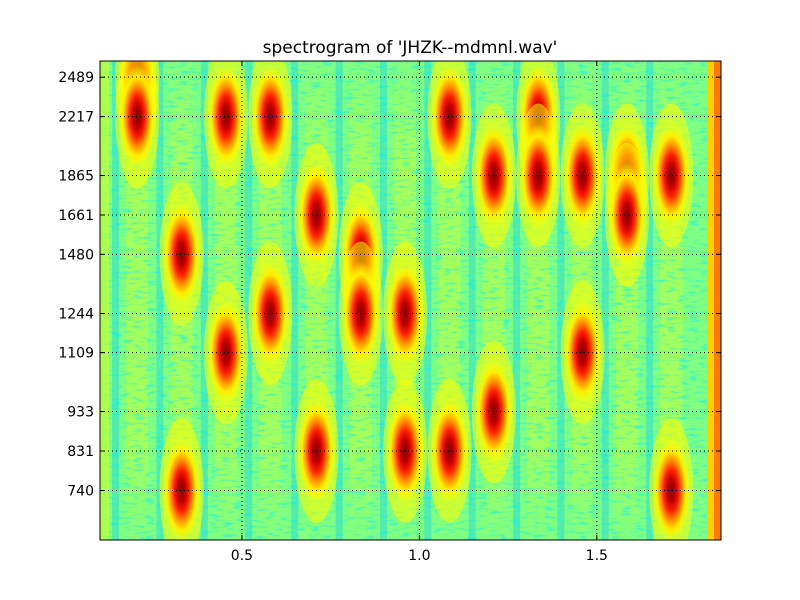 This screenshot has height=600, width=800. Describe the element at coordinates (419, 556) in the screenshot. I see `x-tick-label: 1.0` at that location.